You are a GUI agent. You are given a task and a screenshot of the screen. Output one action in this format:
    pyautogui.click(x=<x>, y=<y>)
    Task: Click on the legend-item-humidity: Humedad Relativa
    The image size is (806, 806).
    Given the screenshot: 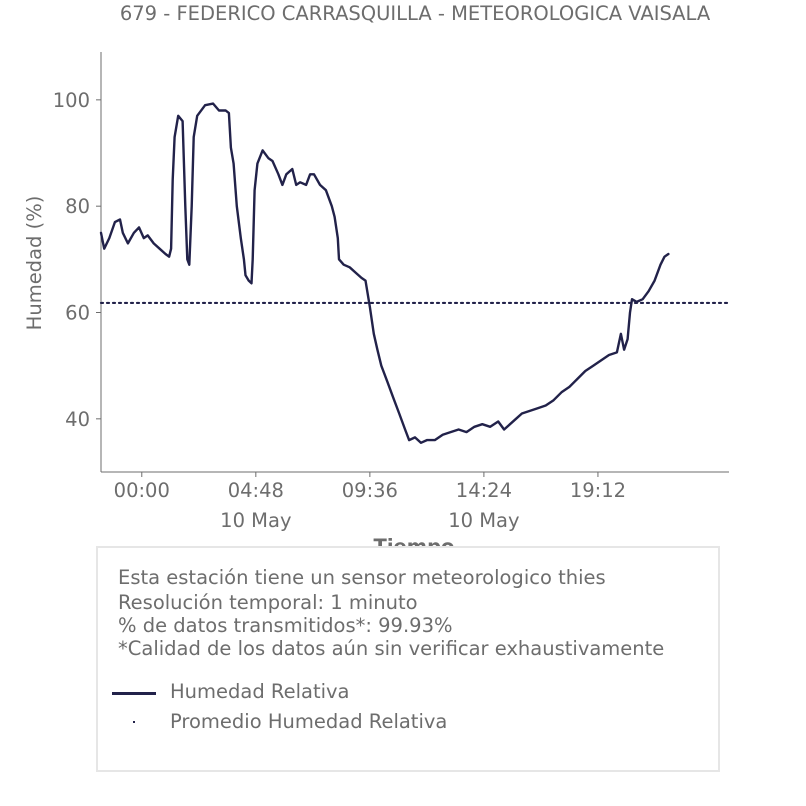 What is the action you would take?
    pyautogui.click(x=312, y=692)
    